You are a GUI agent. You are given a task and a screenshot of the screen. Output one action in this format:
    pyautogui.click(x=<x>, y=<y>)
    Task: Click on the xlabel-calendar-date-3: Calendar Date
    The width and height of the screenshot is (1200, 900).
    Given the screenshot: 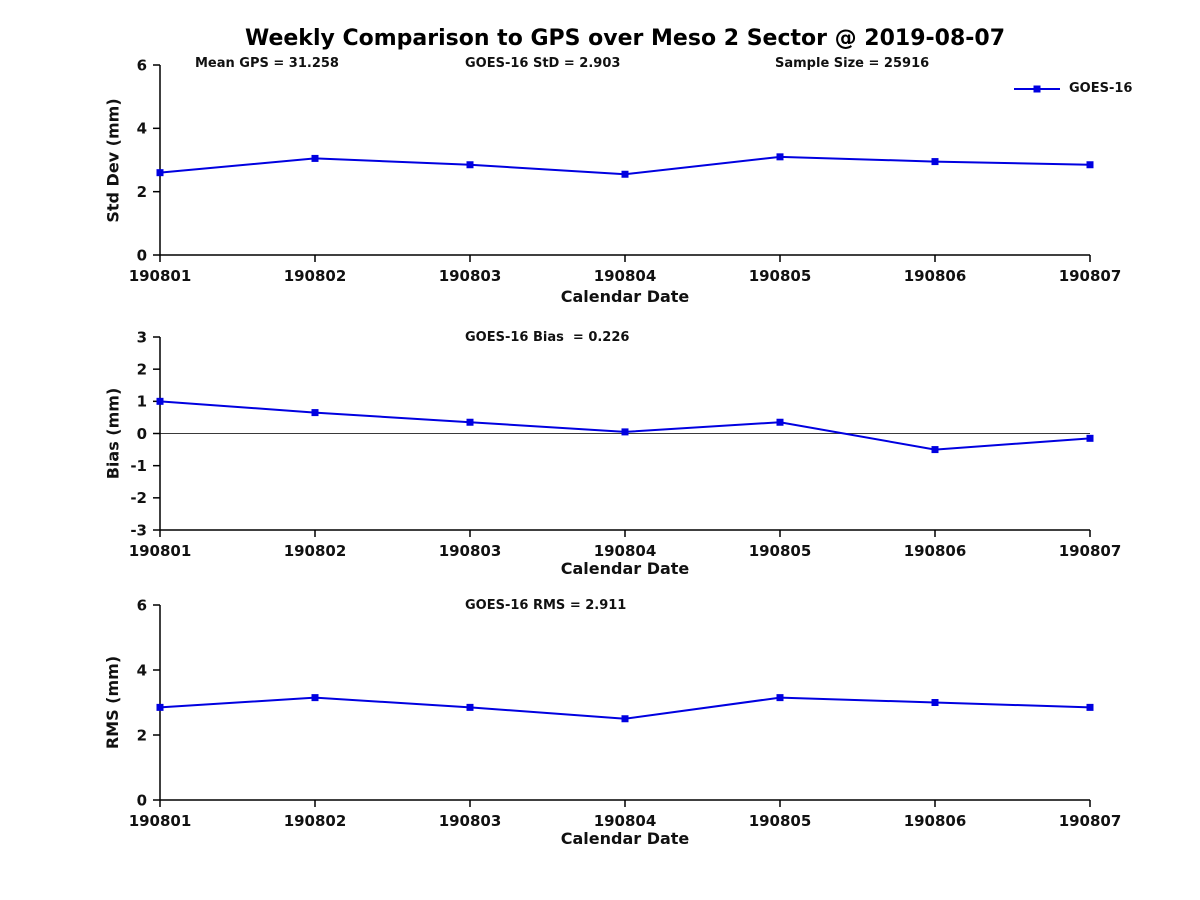 What is the action you would take?
    pyautogui.click(x=625, y=838)
    